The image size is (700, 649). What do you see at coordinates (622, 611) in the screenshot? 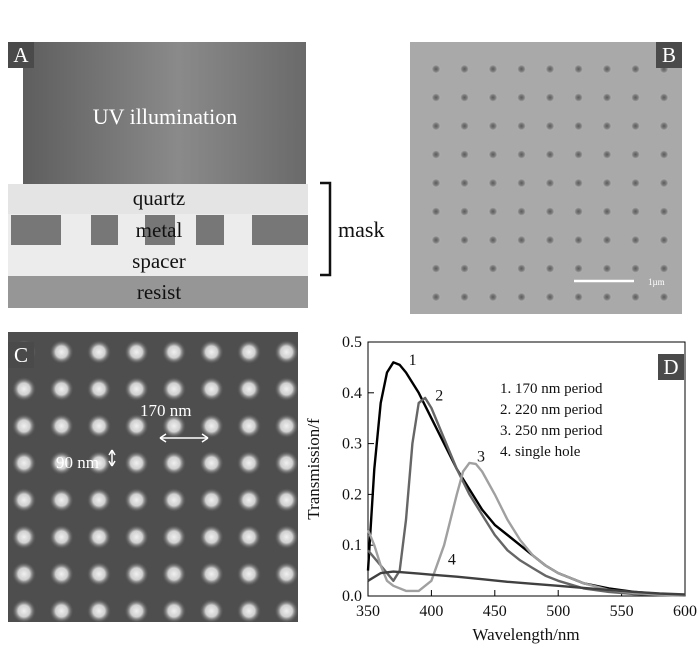
I see `x-tick-label: 550` at bounding box center [622, 611].